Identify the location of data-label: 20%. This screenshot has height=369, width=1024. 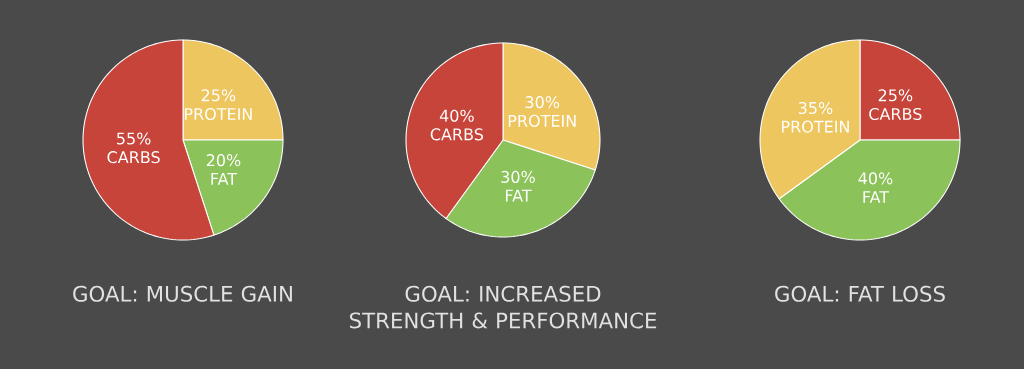
(223, 160).